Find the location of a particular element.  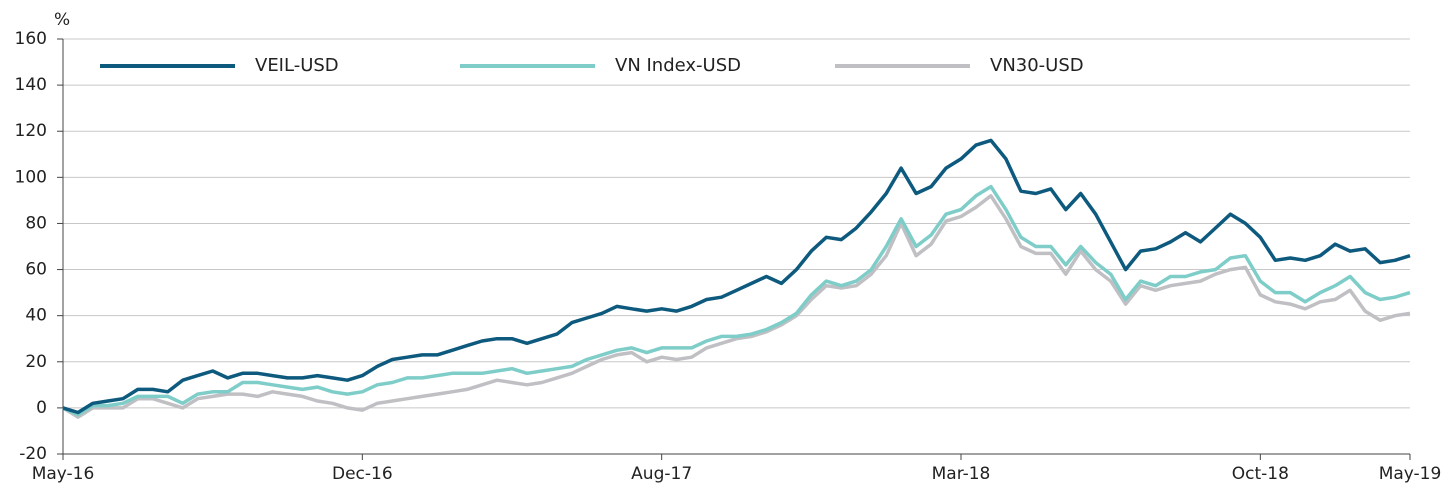

x-tick-label: May-19 is located at coordinates (1410, 474).